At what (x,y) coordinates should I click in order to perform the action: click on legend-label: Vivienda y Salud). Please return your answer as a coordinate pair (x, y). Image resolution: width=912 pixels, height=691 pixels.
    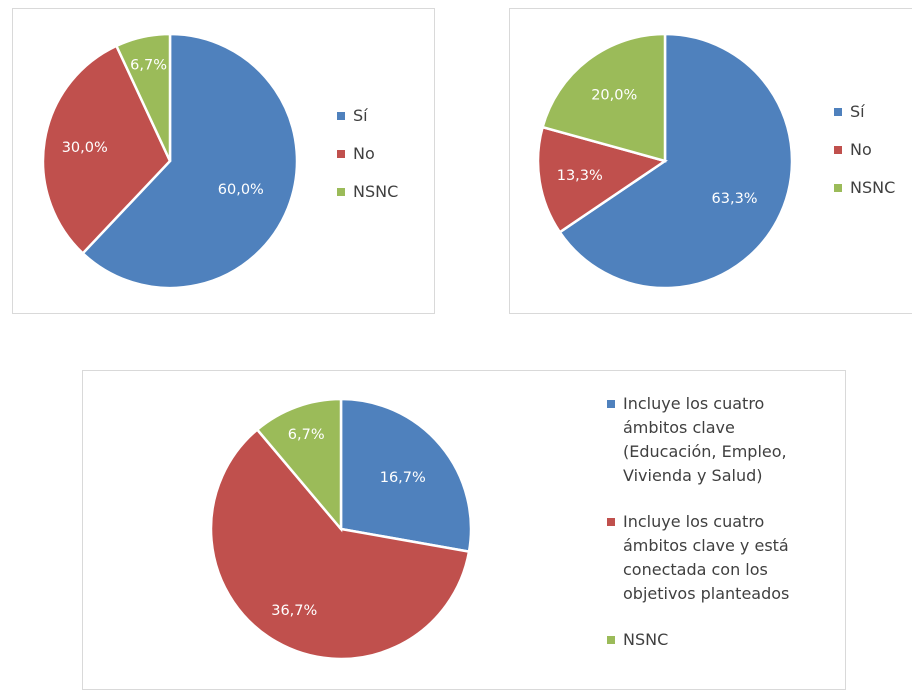
    Looking at the image, I should click on (692, 475).